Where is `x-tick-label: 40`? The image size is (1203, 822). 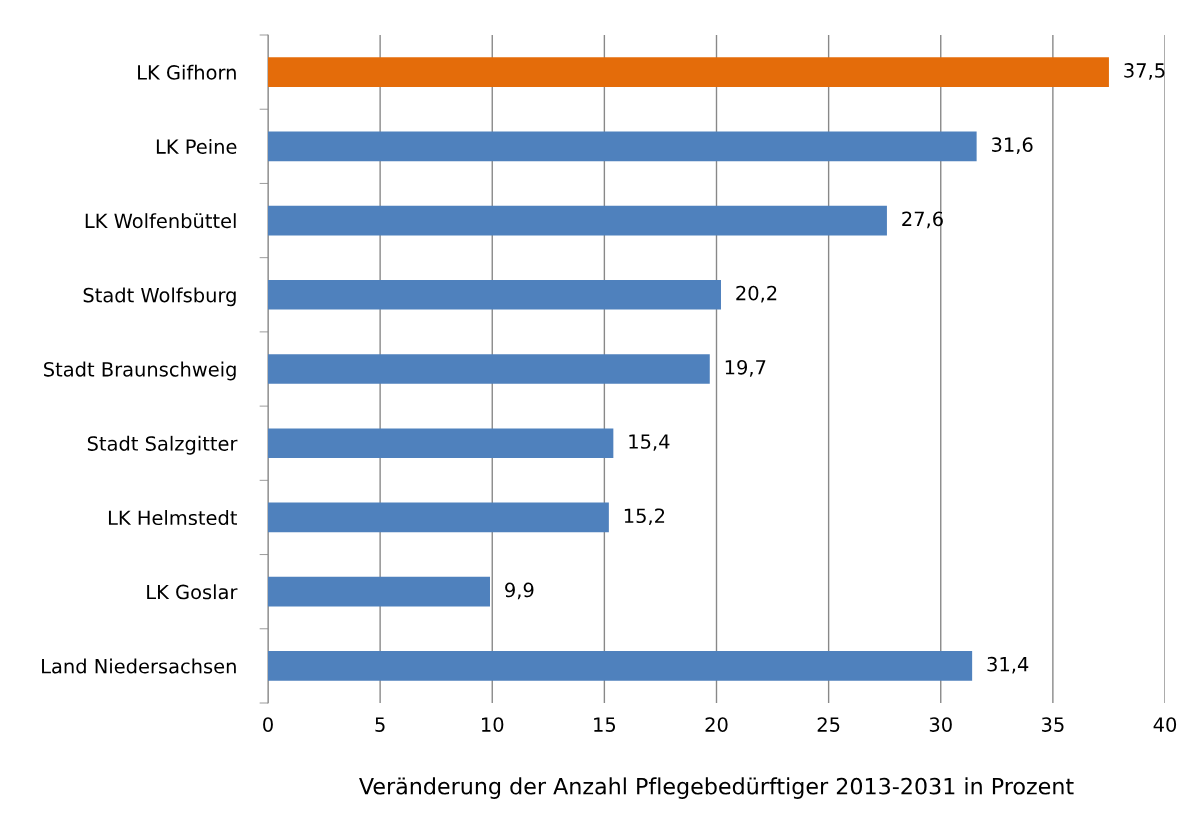 x-tick-label: 40 is located at coordinates (1165, 724).